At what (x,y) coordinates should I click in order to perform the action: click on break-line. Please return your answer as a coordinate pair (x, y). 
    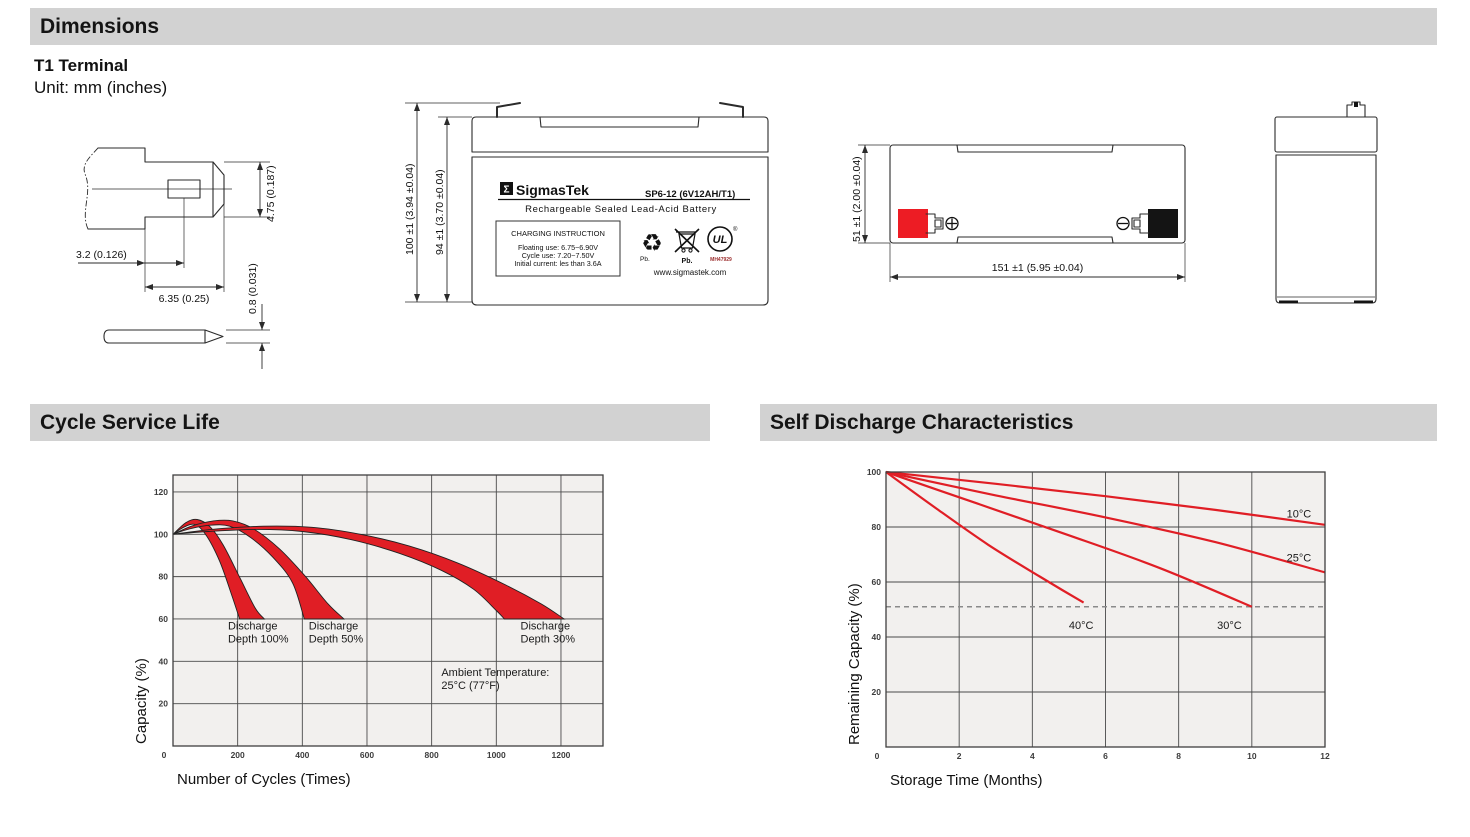
    Looking at the image, I should click on (91, 188).